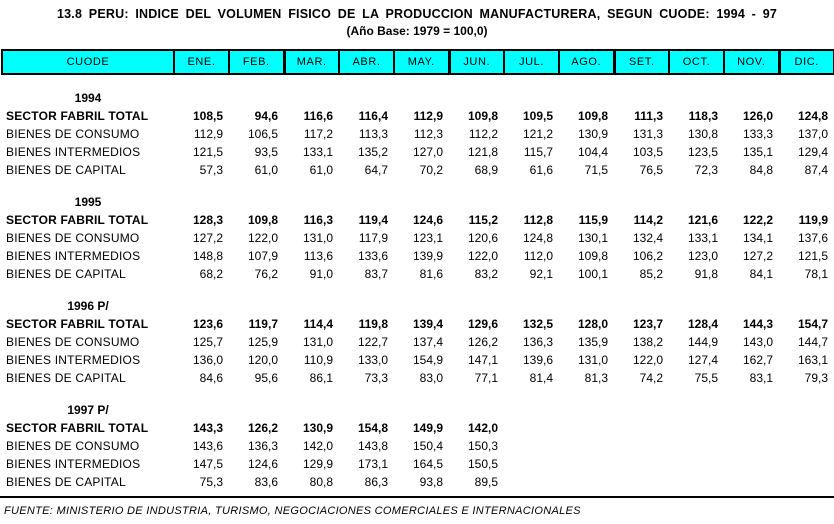 Image resolution: width=834 pixels, height=524 pixels. Describe the element at coordinates (427, 324) in the screenshot. I see `value-cell: 139,4` at that location.